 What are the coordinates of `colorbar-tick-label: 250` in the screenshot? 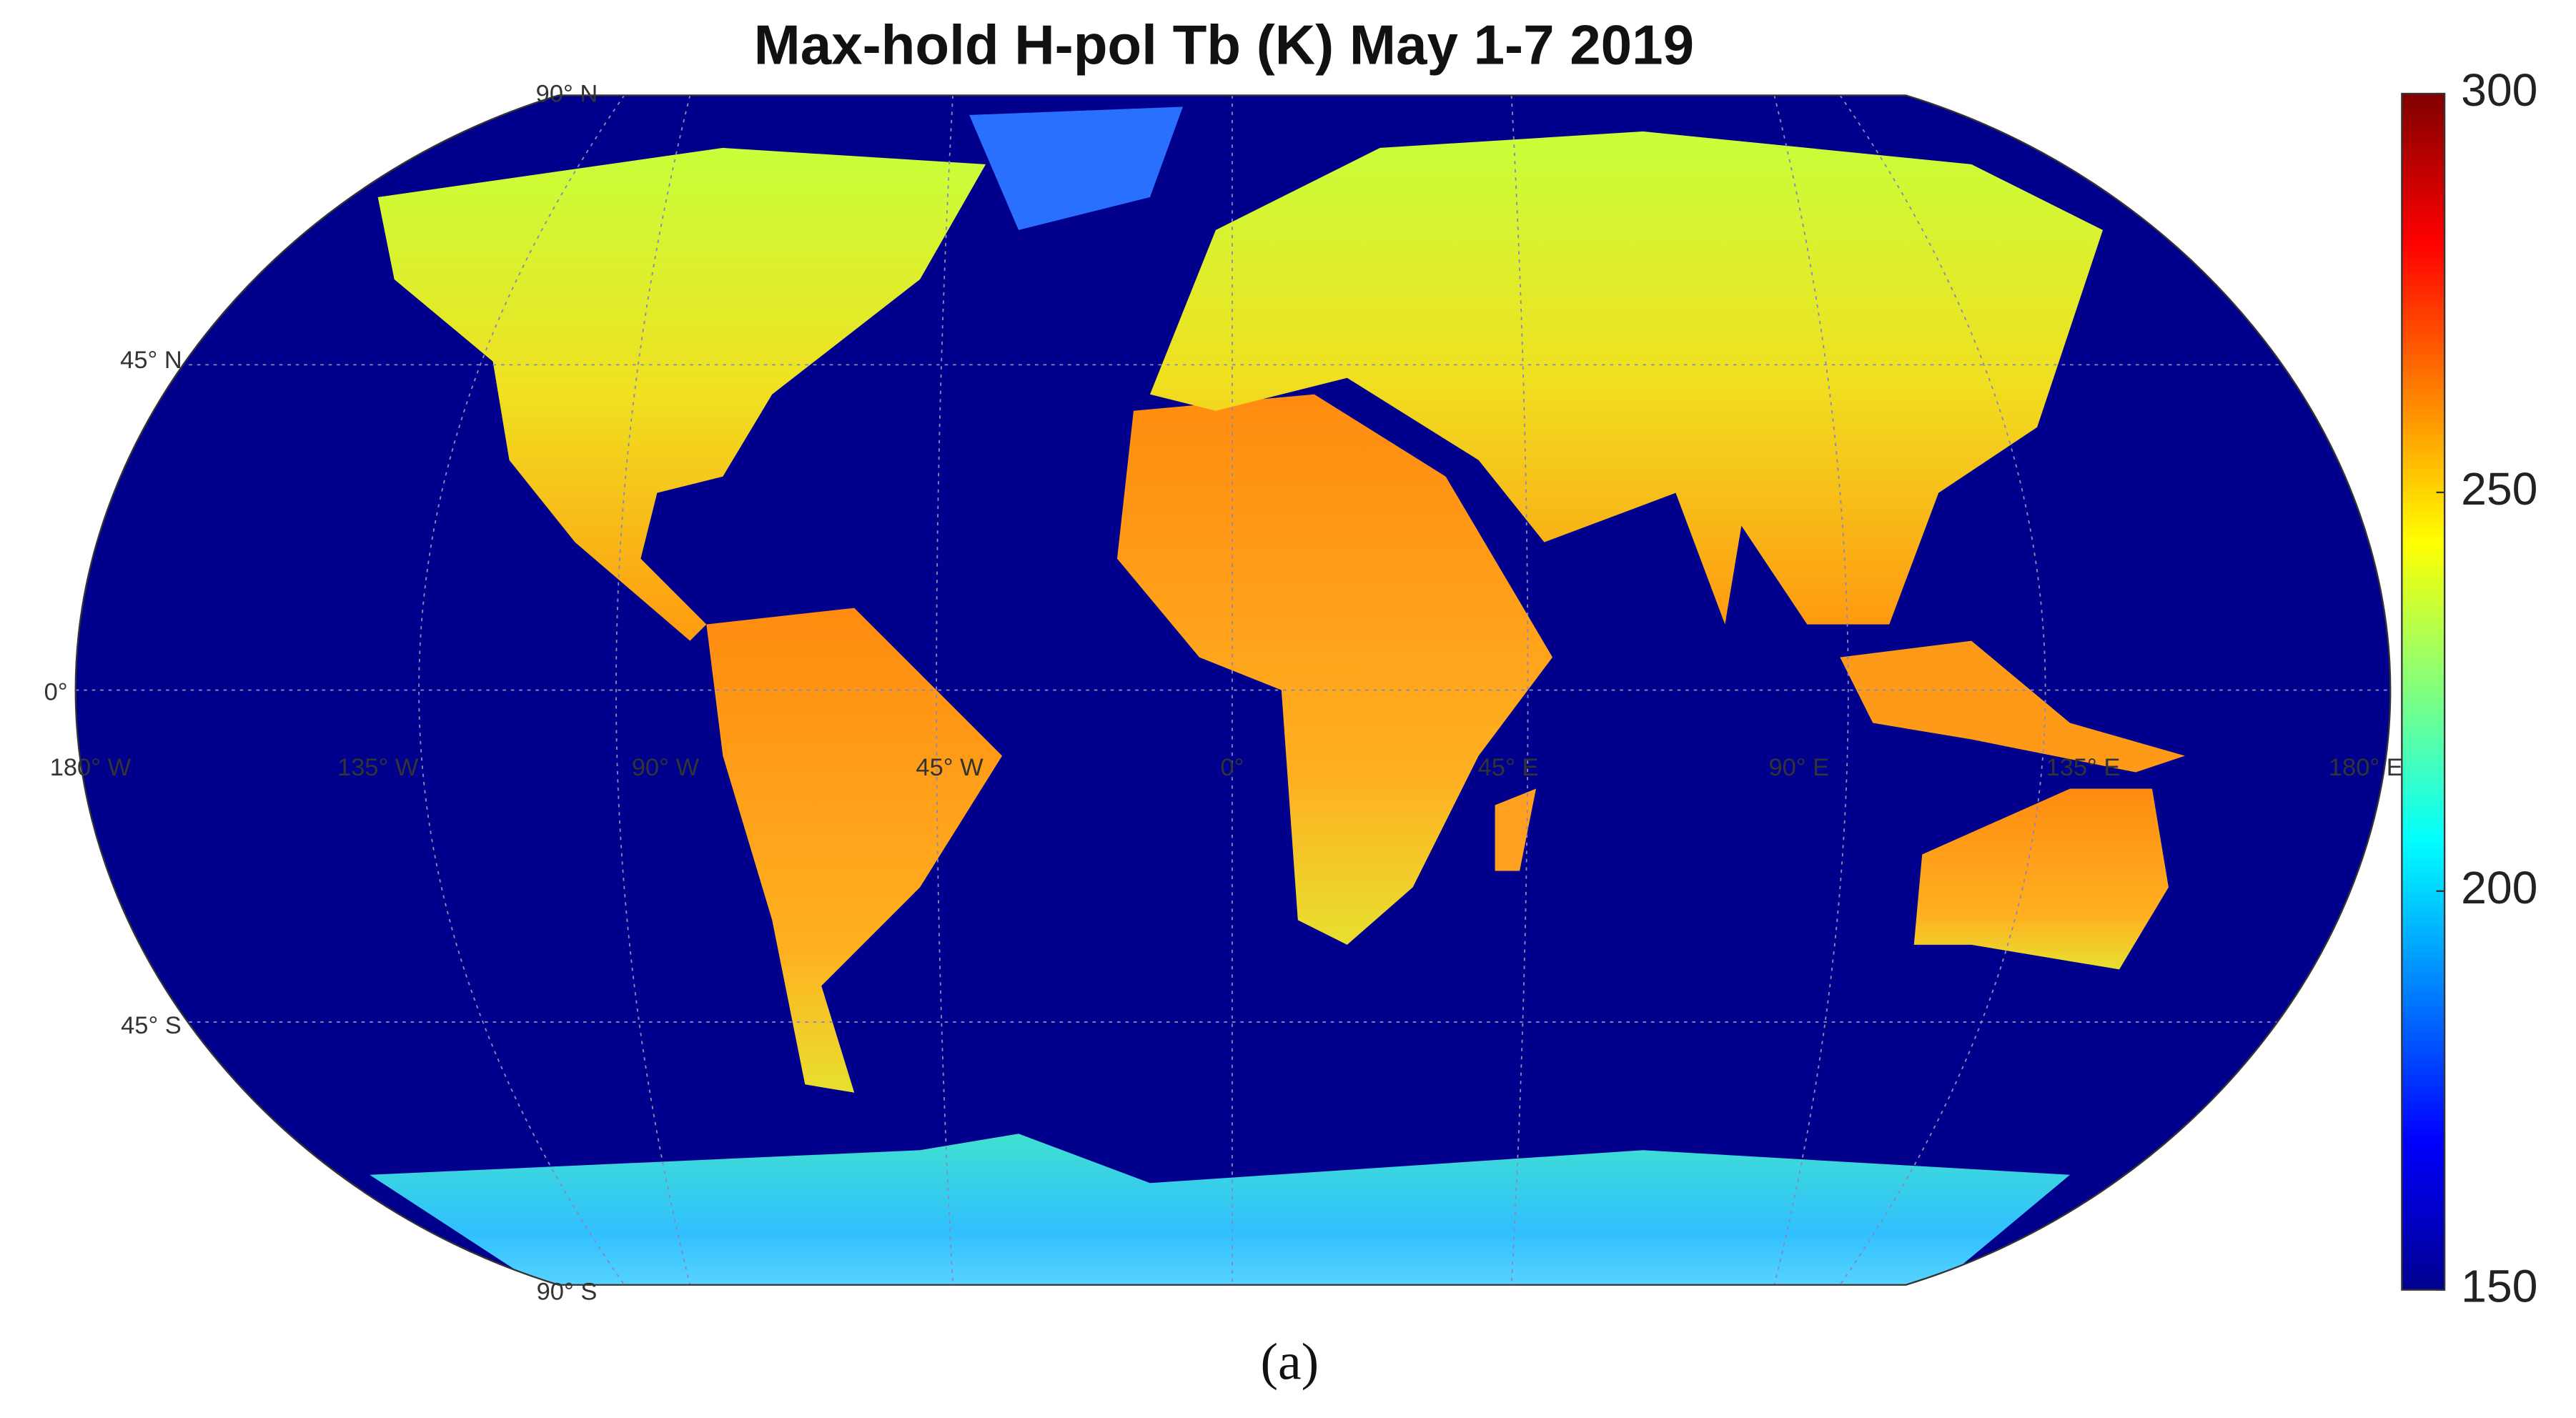 It's located at (2499, 489).